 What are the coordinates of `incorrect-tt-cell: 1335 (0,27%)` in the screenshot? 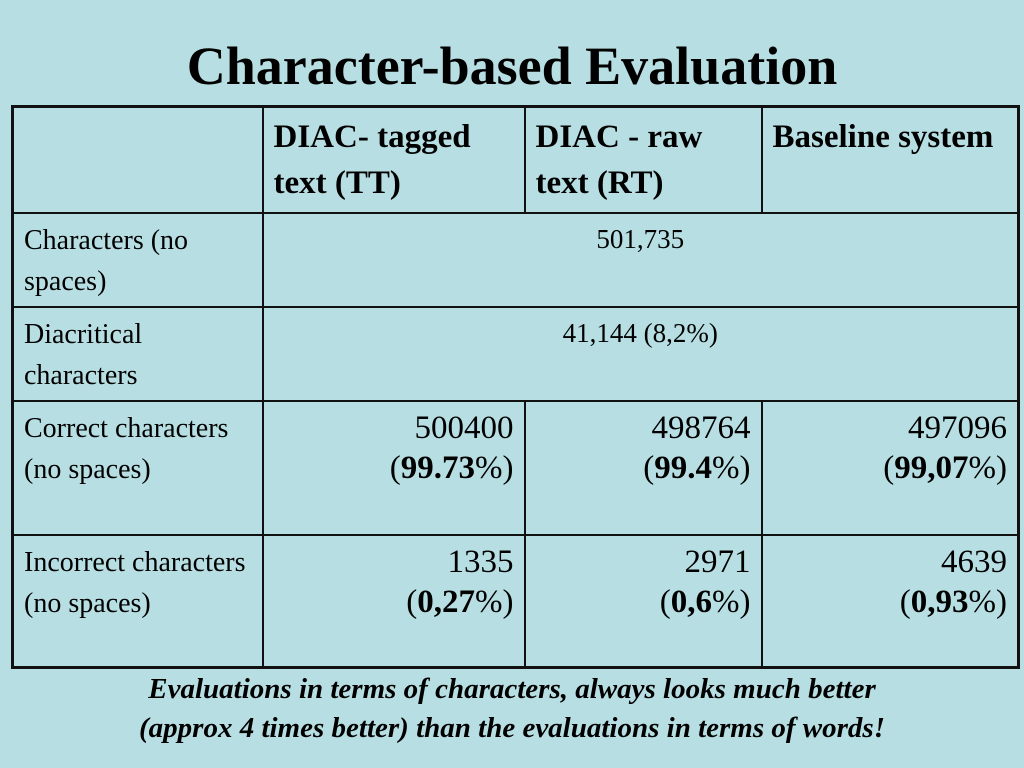 It's located at (393, 601).